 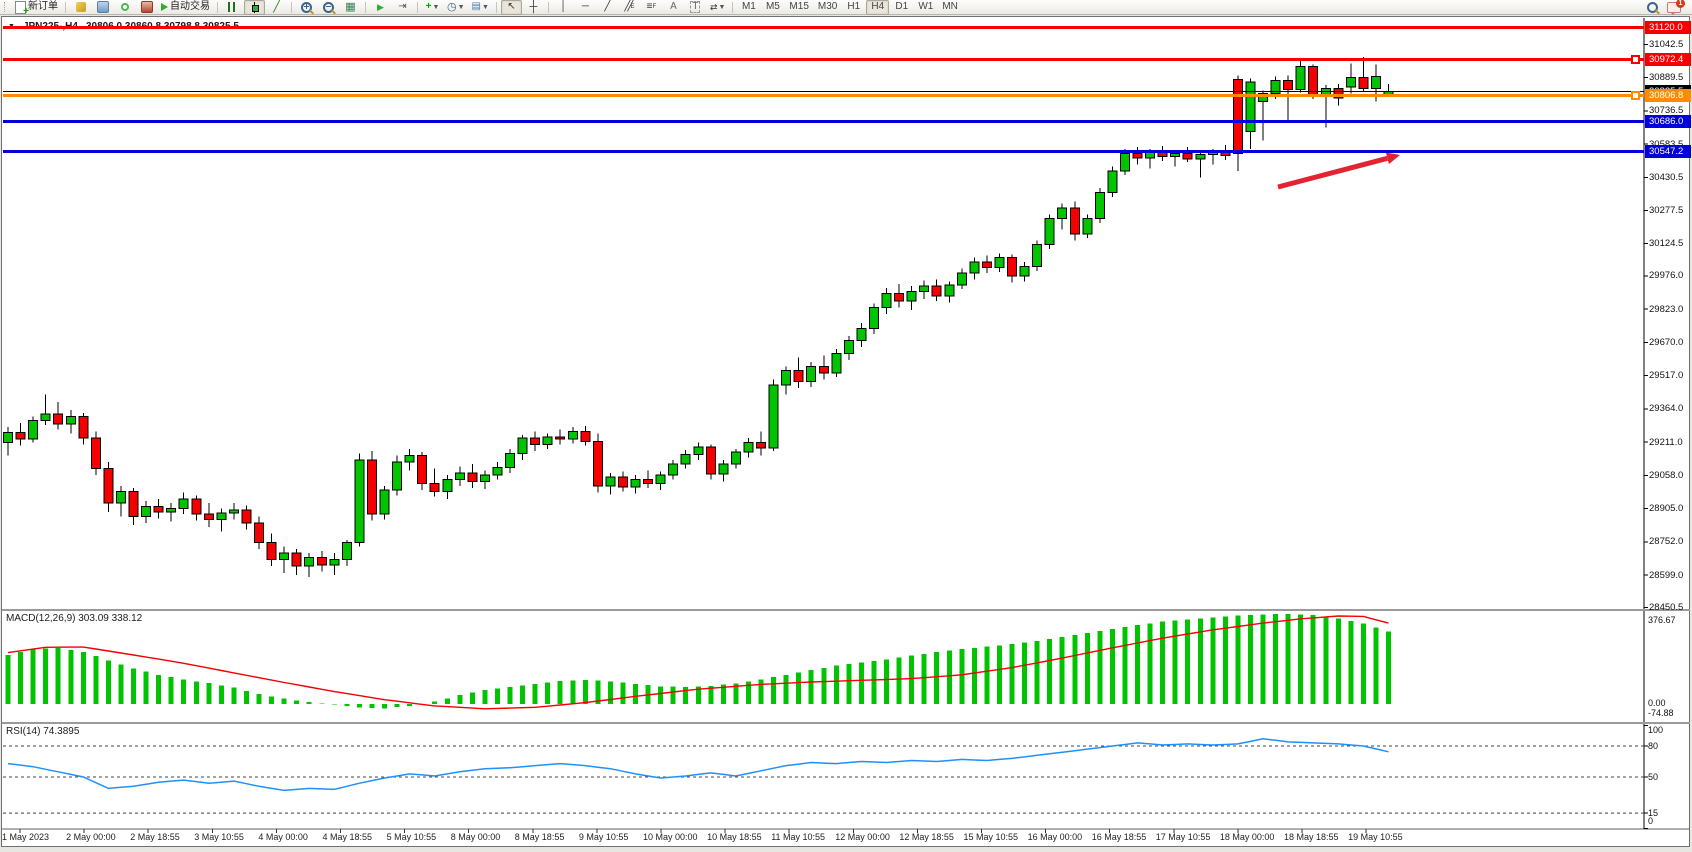 What do you see at coordinates (1652, 7) in the screenshot?
I see `search-icon` at bounding box center [1652, 7].